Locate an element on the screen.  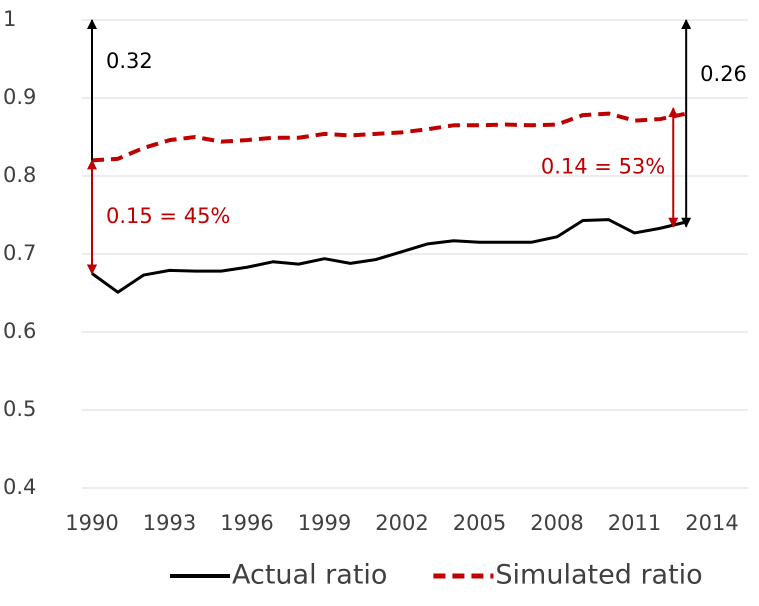
x-tick-label: 2002 is located at coordinates (401, 523).